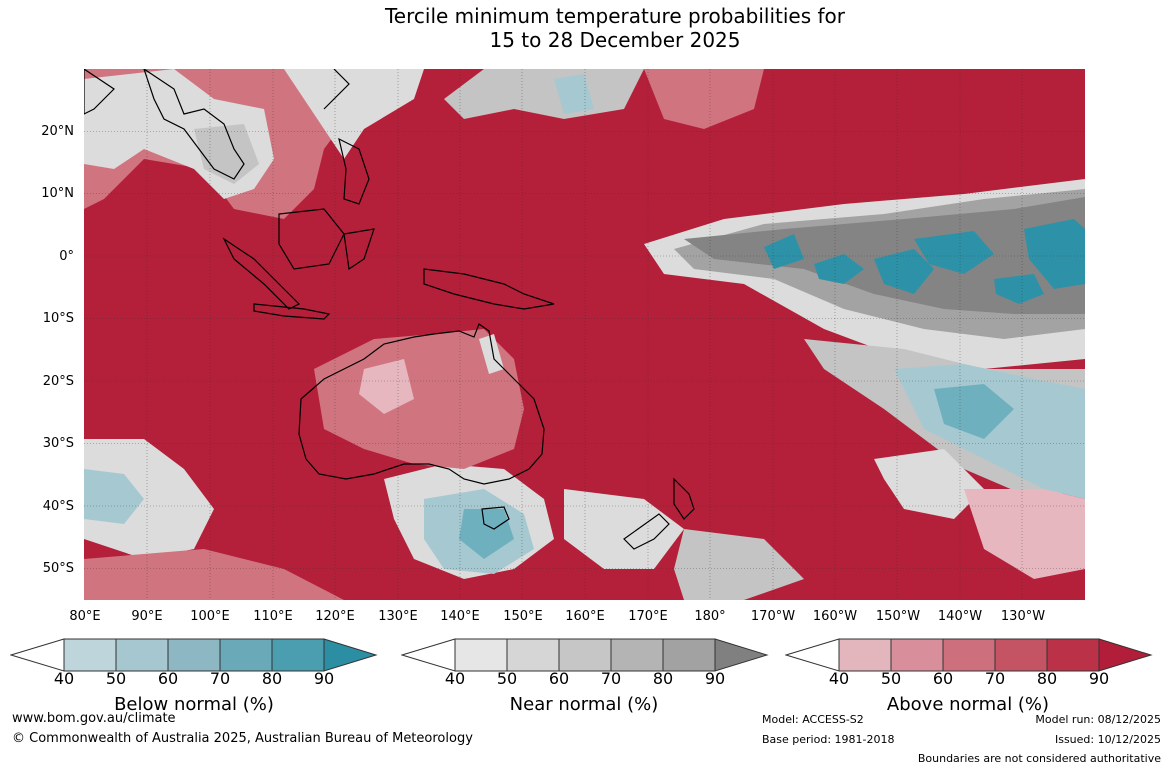 Image resolution: width=1173 pixels, height=770 pixels. What do you see at coordinates (968, 704) in the screenshot?
I see `above-normal-label: Above normal (%)` at bounding box center [968, 704].